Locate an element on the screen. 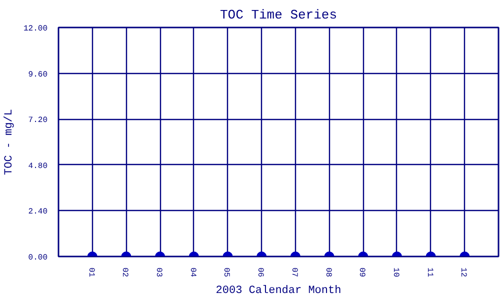 The image size is (500, 300). x-tick-label: 02 is located at coordinates (125, 273).